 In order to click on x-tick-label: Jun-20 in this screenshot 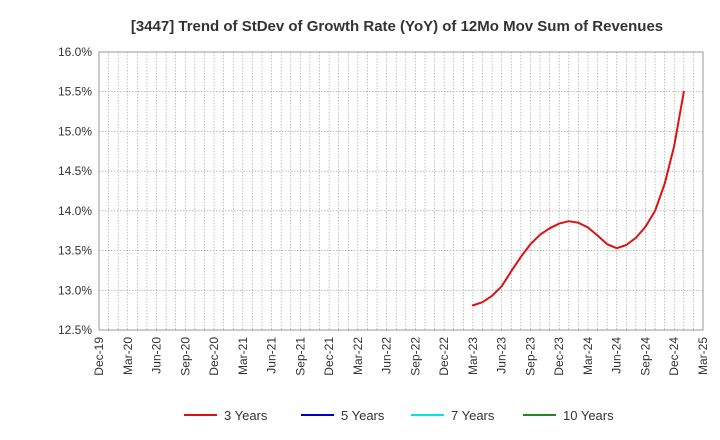, I will do `click(157, 355)`.